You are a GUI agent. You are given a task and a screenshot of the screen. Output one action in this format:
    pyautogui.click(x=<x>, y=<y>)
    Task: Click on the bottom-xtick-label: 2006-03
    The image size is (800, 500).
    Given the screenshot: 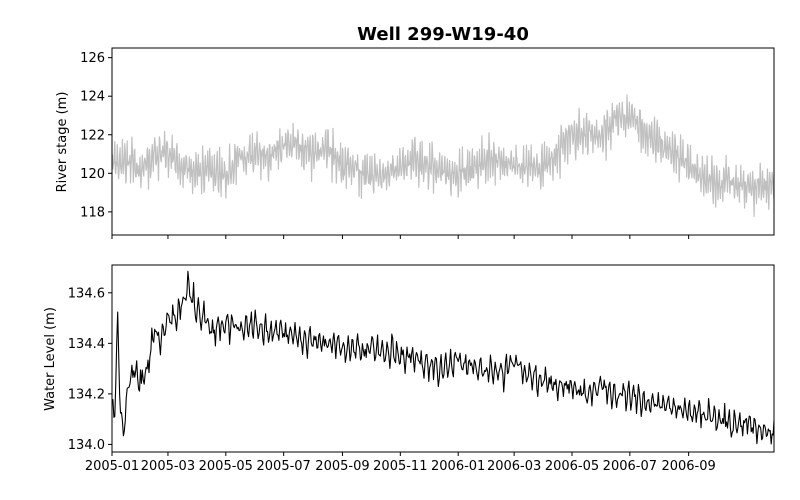 What is the action you would take?
    pyautogui.click(x=514, y=466)
    